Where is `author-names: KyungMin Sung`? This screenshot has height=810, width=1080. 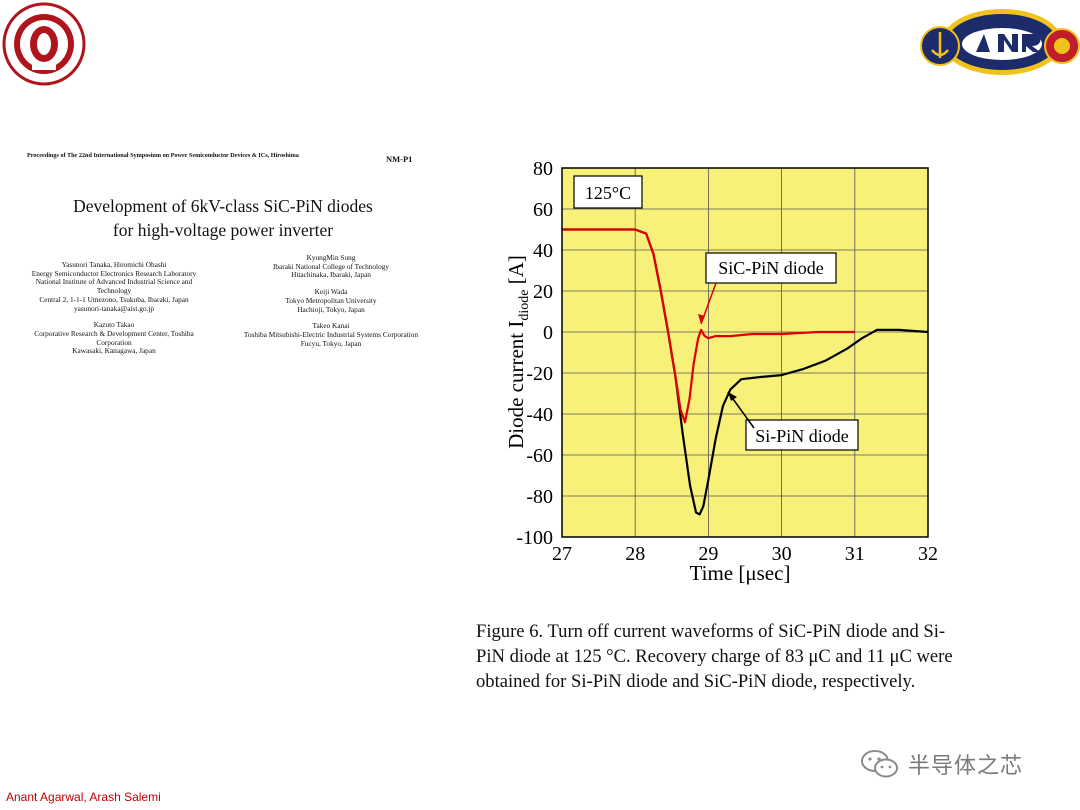 author-names: KyungMin Sung is located at coordinates (331, 257).